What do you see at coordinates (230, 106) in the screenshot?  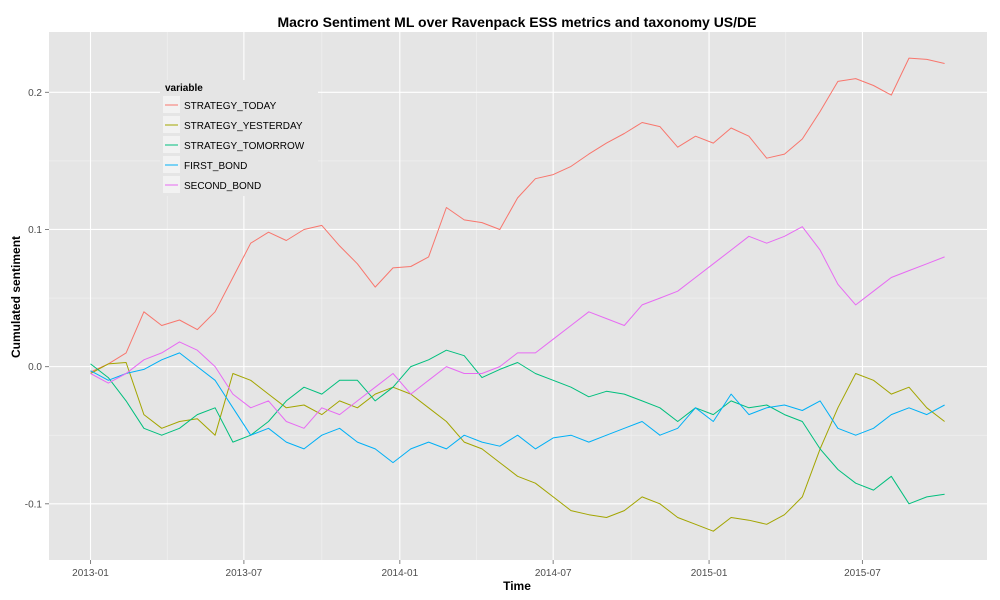 I see `legend-label: STRATEGY_TODAY` at bounding box center [230, 106].